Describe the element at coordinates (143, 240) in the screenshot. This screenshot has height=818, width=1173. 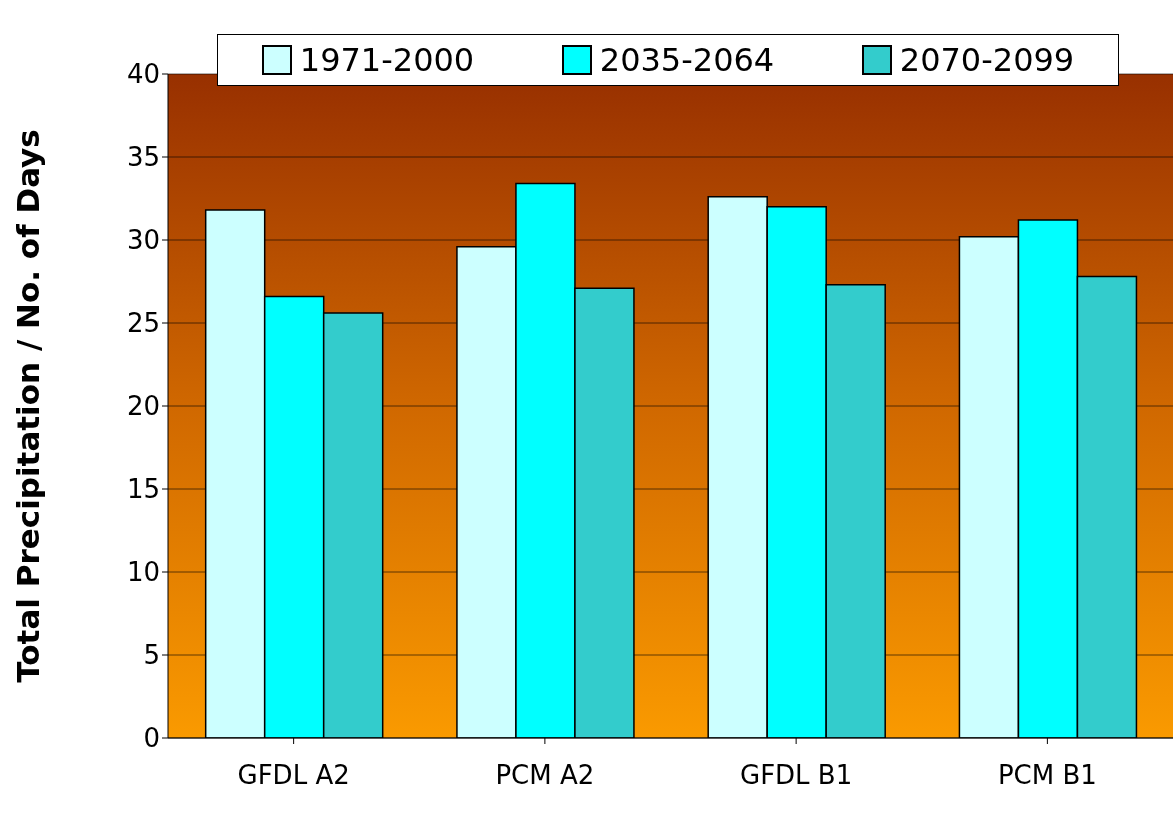
I see `y-tick-label: 30` at that location.